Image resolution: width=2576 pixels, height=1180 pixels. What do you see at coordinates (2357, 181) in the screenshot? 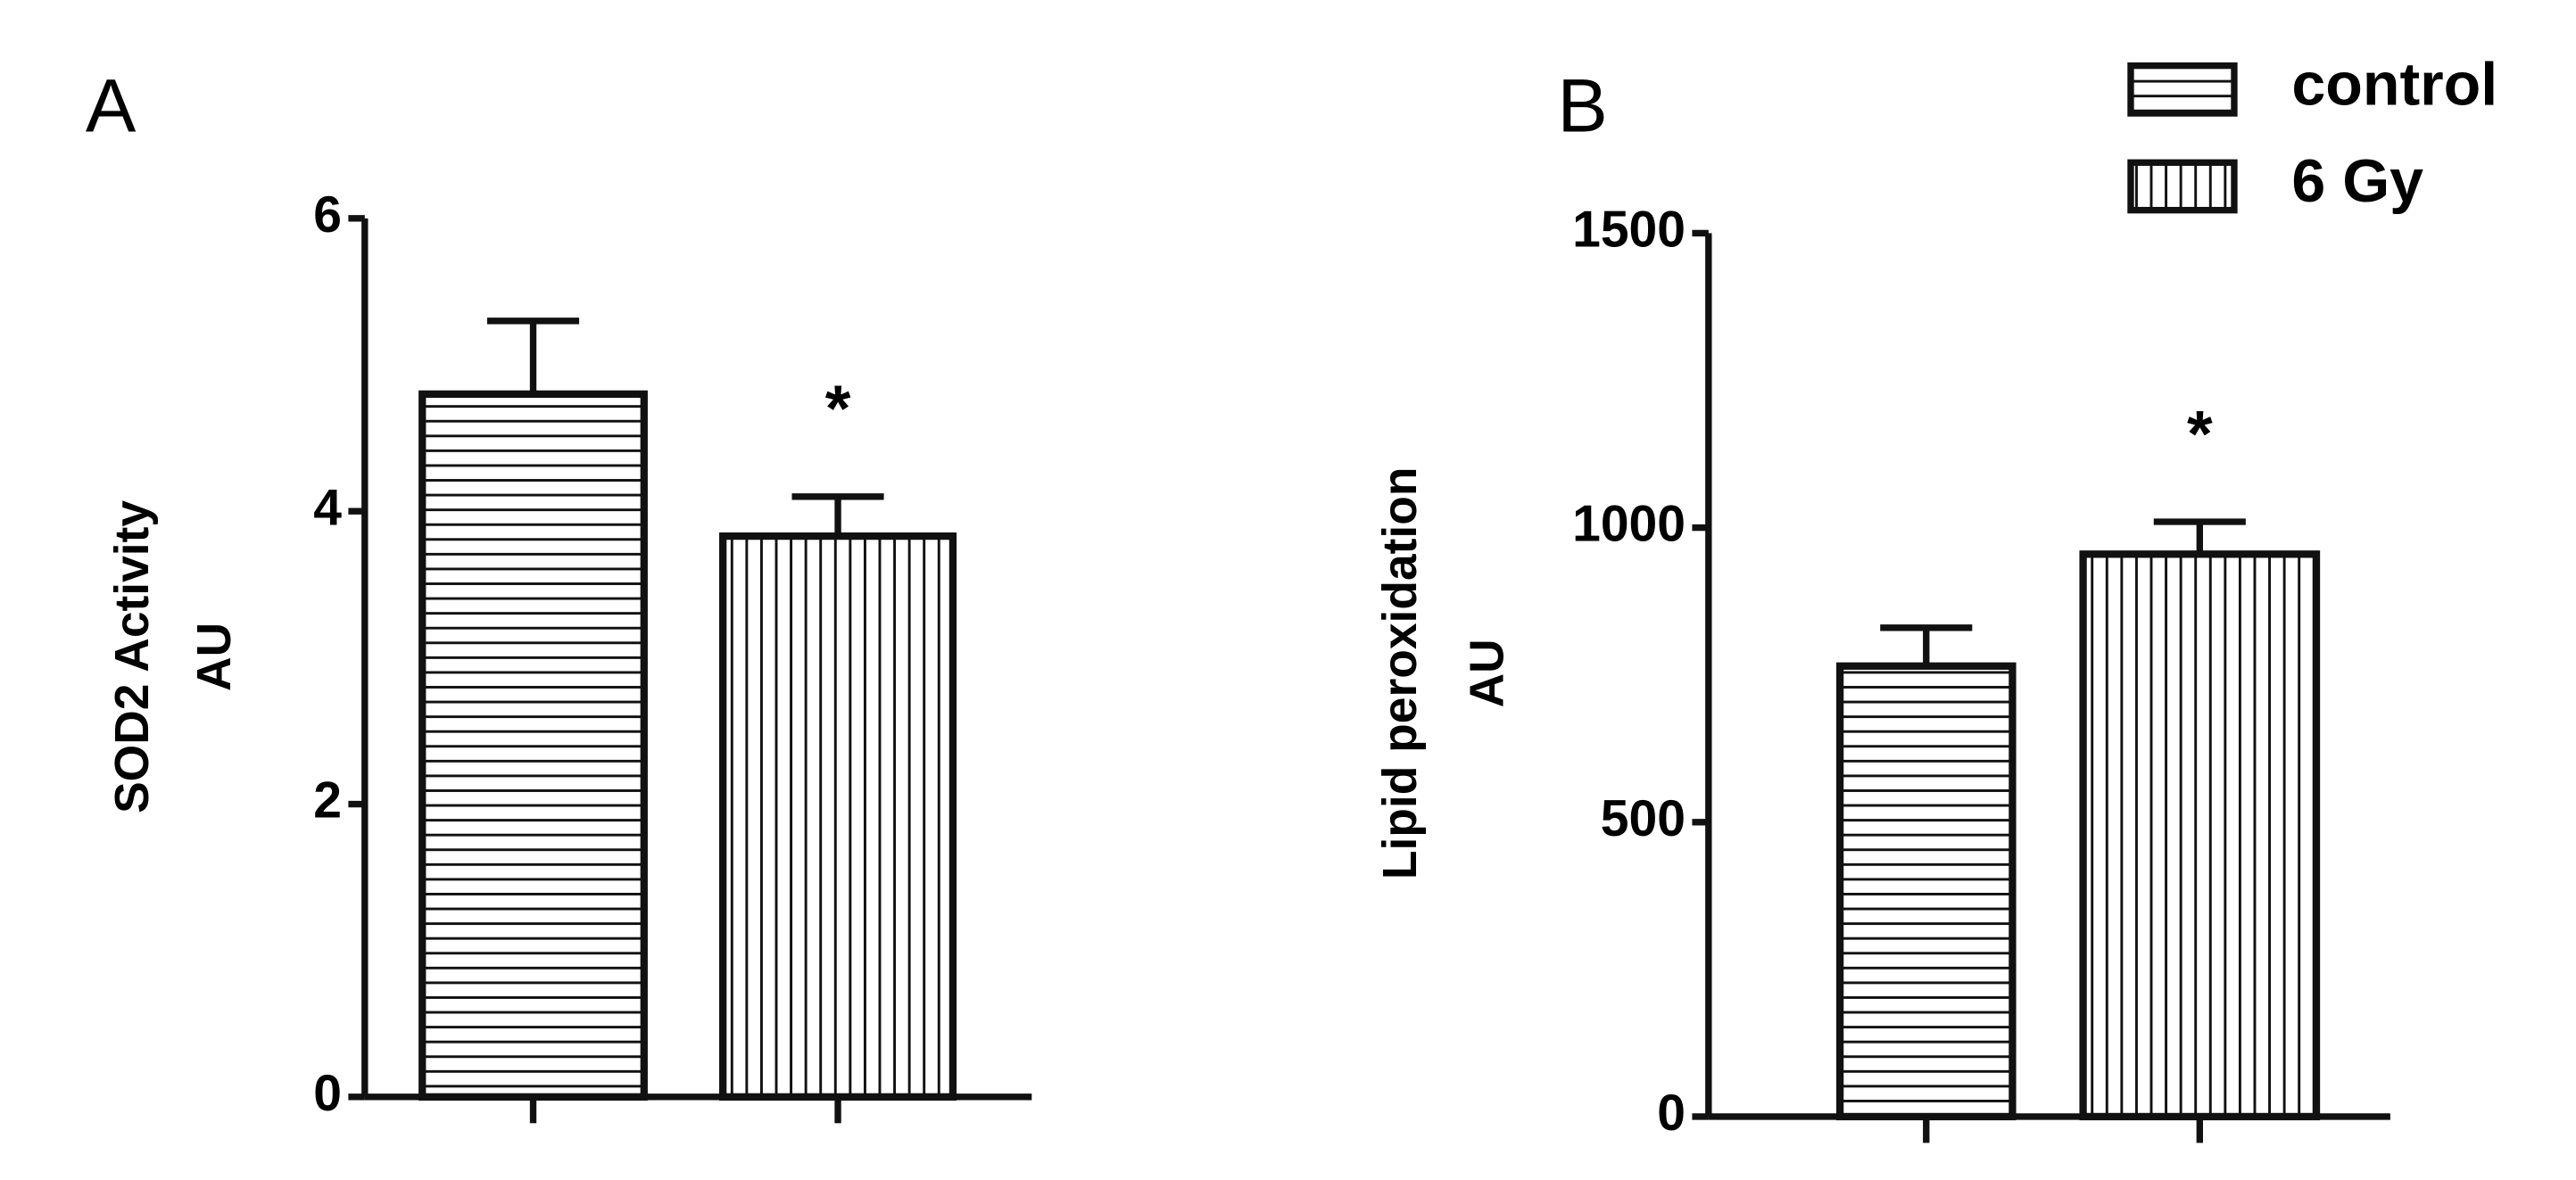
I see `legend-label: 6 Gy` at bounding box center [2357, 181].